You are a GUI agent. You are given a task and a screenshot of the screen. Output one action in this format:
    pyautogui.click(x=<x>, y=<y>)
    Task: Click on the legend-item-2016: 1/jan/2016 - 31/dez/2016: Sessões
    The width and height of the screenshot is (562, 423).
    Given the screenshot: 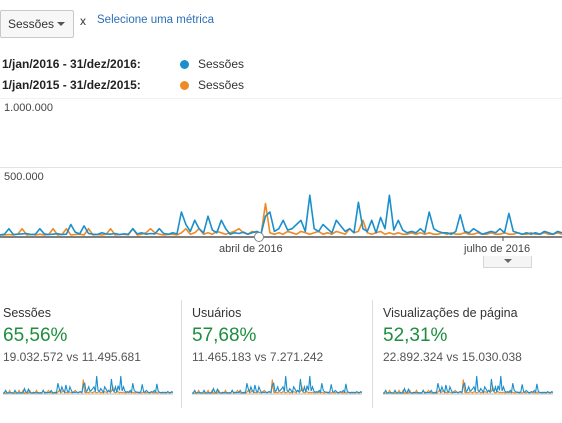 What is the action you would take?
    pyautogui.click(x=123, y=64)
    